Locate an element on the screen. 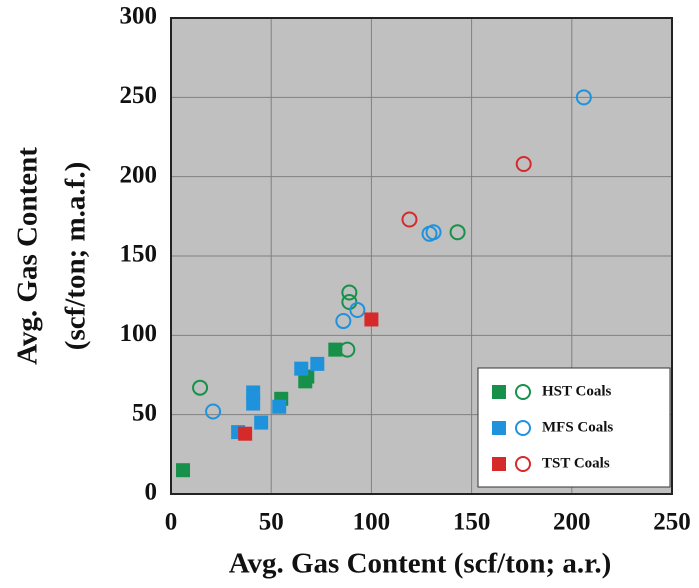  legend-label: HST Coals is located at coordinates (576, 391).